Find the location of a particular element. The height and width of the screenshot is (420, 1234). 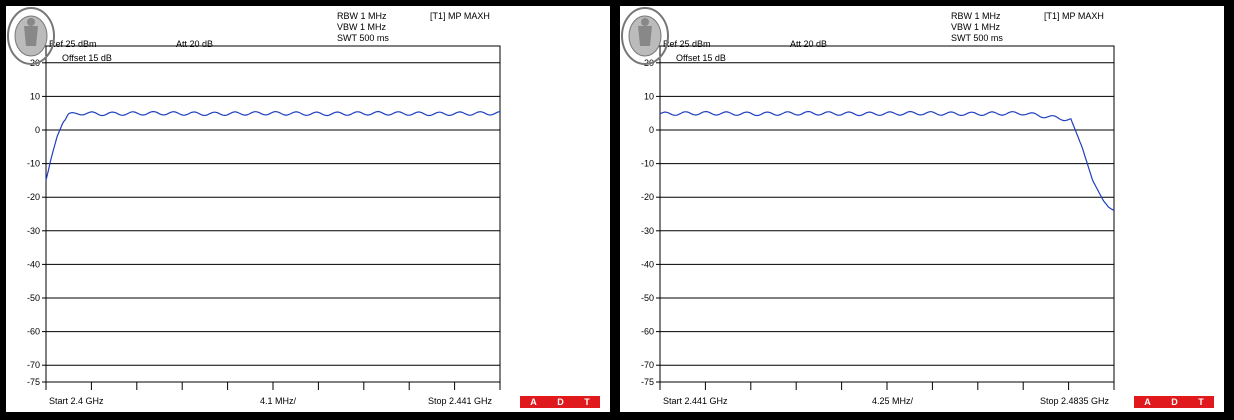

start-frequency-label: Start 2.4 GHz is located at coordinates (76, 401).